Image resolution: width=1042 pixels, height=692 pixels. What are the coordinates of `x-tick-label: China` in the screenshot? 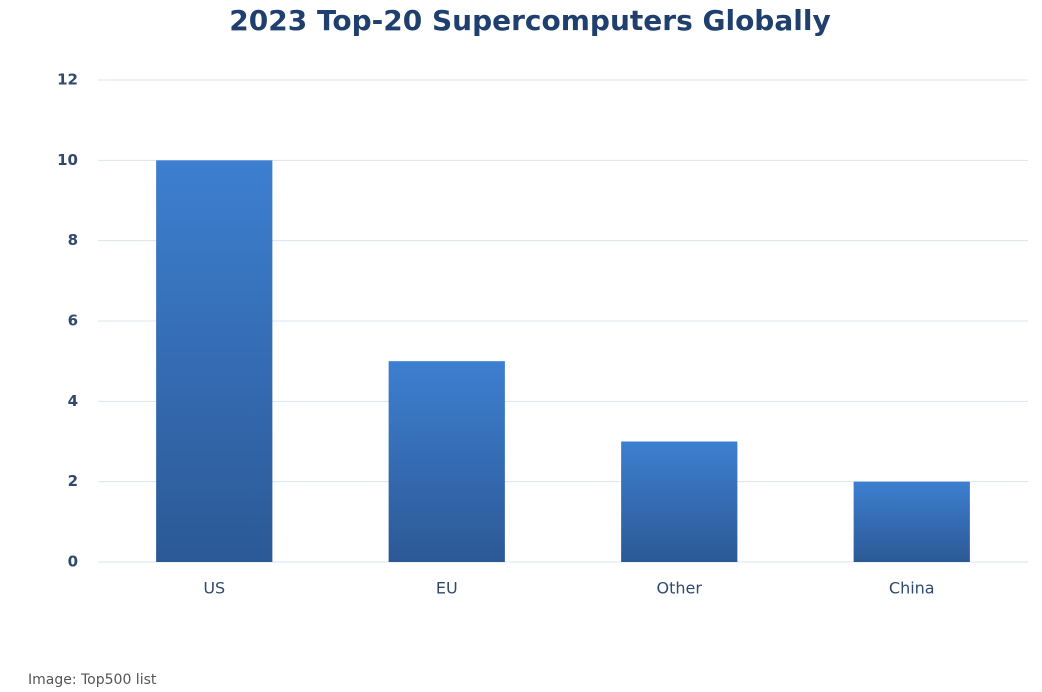 It's located at (912, 588).